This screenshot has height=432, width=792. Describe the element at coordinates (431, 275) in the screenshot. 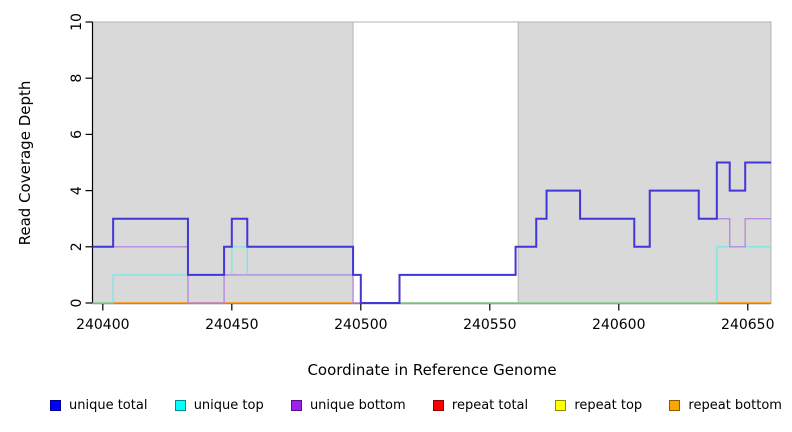

I see `series-unique-top-line` at that location.